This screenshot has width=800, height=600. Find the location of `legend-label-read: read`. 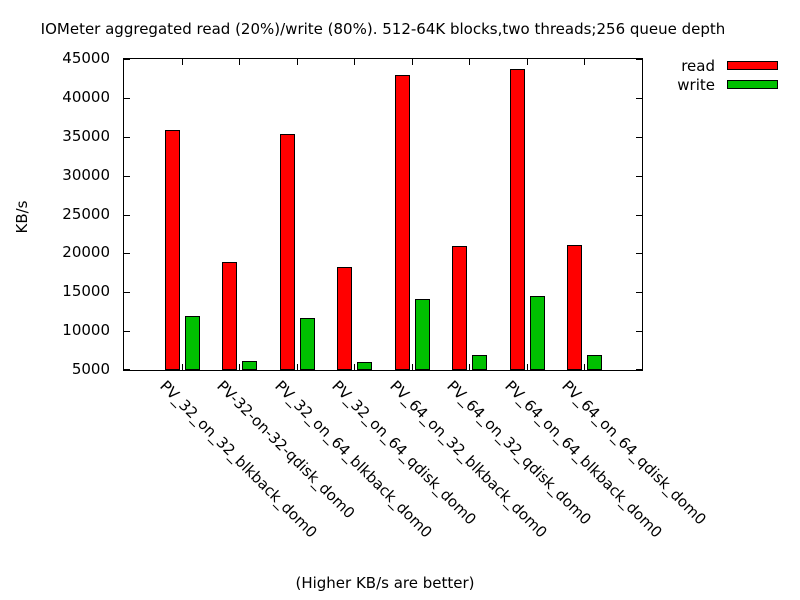

legend-label-read: read is located at coordinates (698, 65).